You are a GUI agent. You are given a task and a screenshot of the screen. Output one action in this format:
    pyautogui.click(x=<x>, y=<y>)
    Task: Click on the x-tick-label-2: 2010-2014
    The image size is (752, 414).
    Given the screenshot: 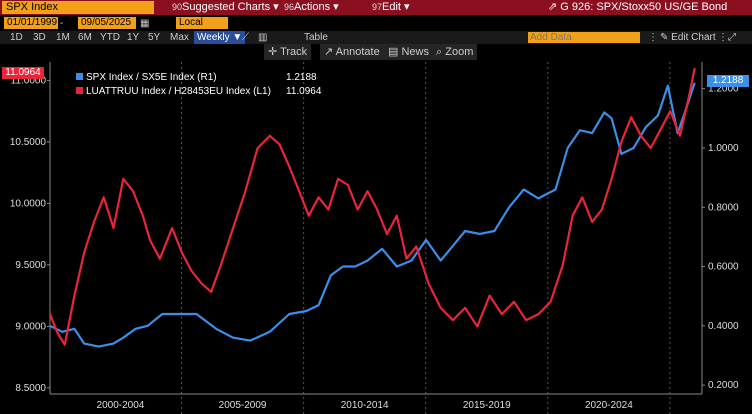 What is the action you would take?
    pyautogui.click(x=365, y=405)
    